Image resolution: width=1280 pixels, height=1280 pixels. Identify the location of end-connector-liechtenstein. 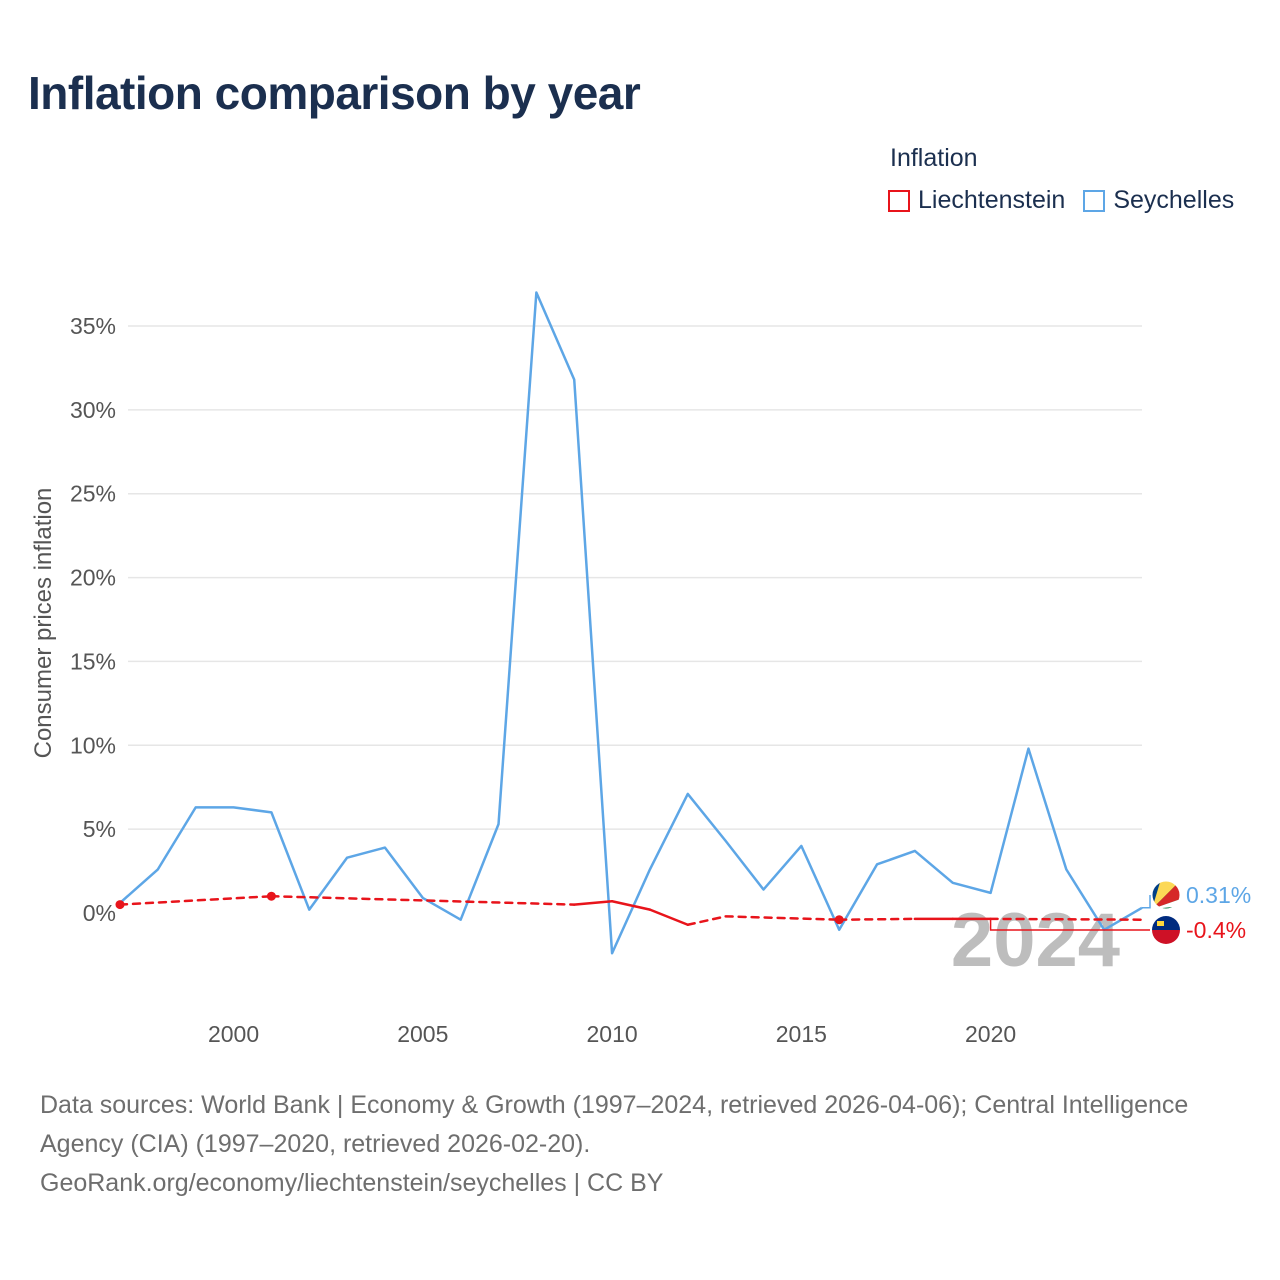
(1069, 924).